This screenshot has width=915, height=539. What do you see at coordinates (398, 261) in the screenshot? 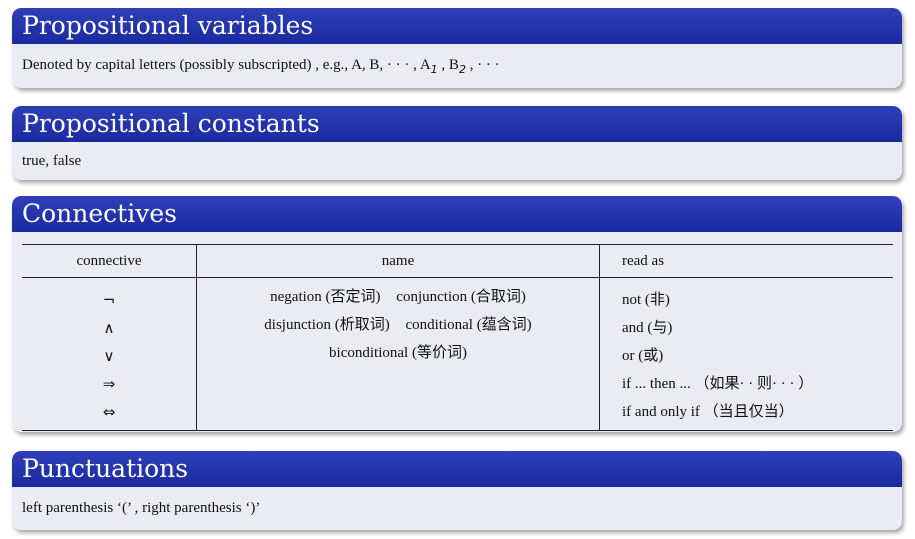
I see `header-name: name` at bounding box center [398, 261].